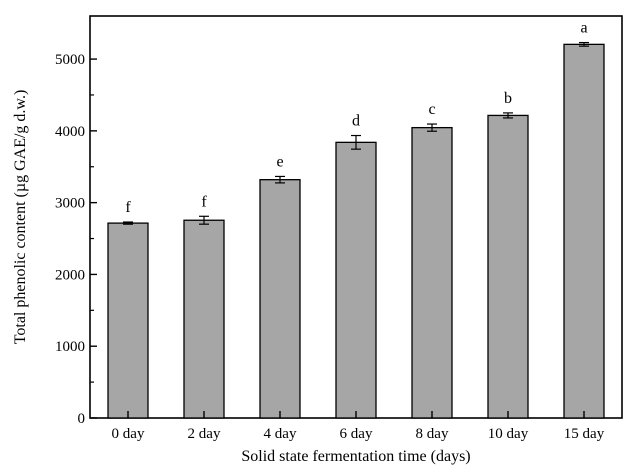 Image resolution: width=633 pixels, height=467 pixels. Describe the element at coordinates (70, 60) in the screenshot. I see `y-tick-label: 5000` at that location.